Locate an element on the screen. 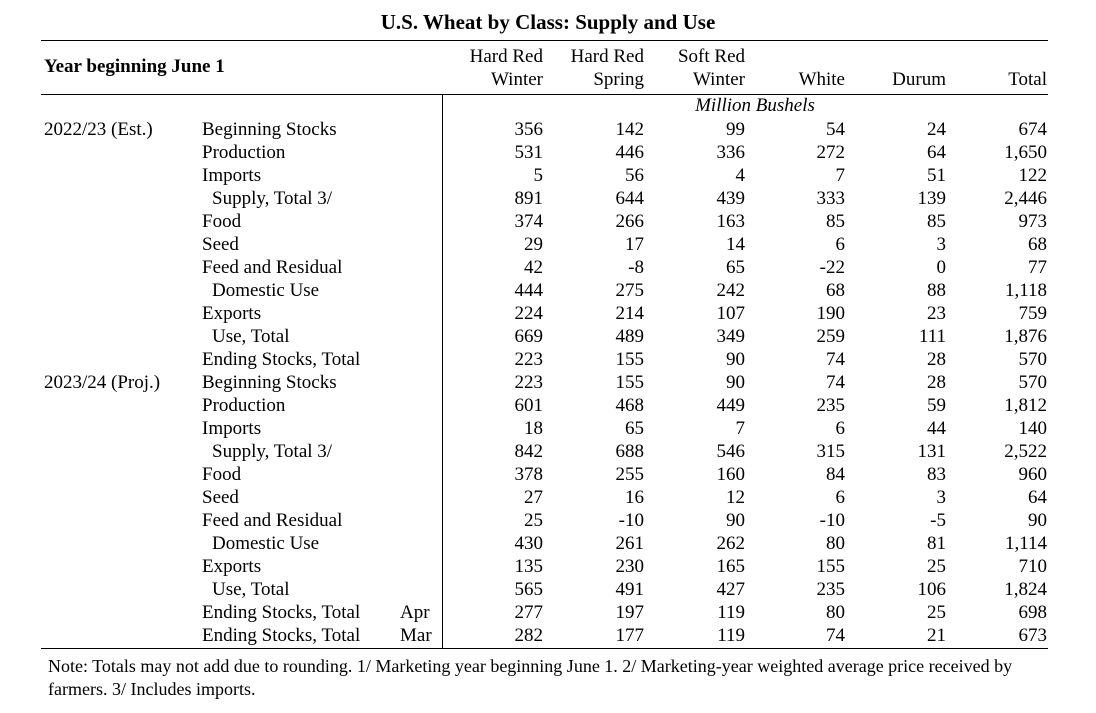 Image resolution: width=1096 pixels, height=713 pixels. value-cell: 155 is located at coordinates (630, 382).